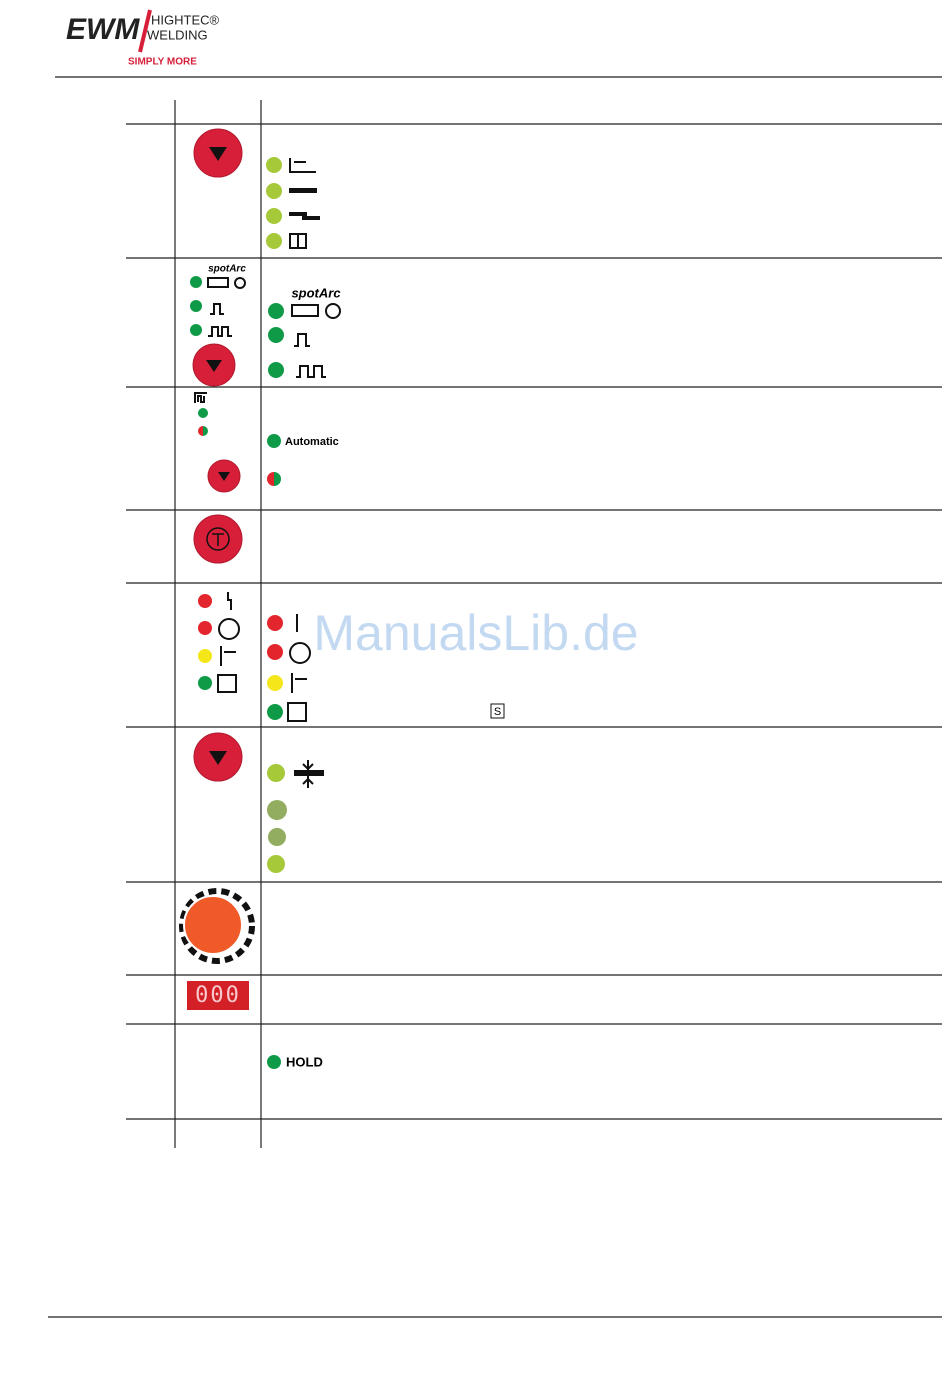 The height and width of the screenshot is (1384, 950). I want to click on row-5: S, so click(351, 657).